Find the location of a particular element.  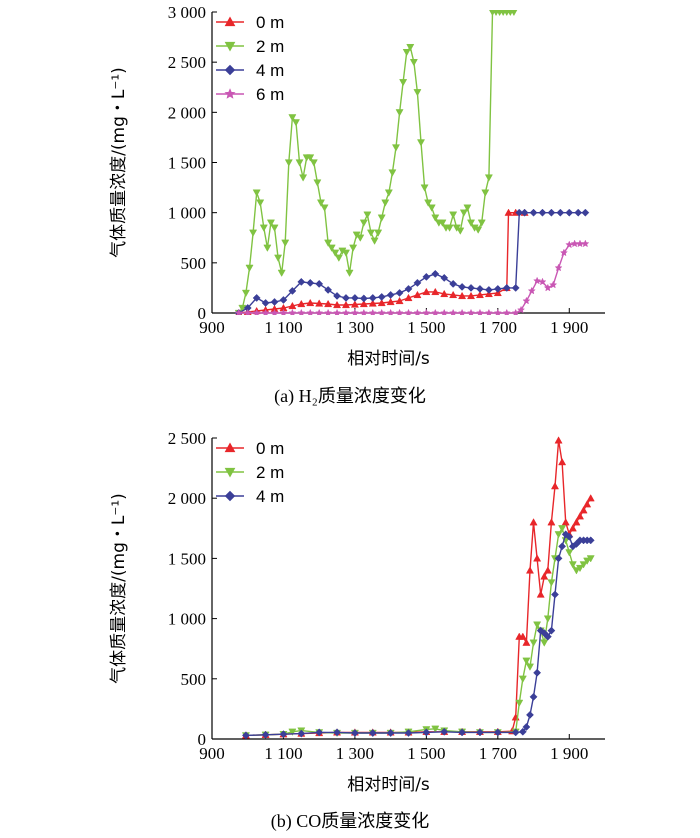

legend: 0 m 2 m 4 m is located at coordinates (250, 472).